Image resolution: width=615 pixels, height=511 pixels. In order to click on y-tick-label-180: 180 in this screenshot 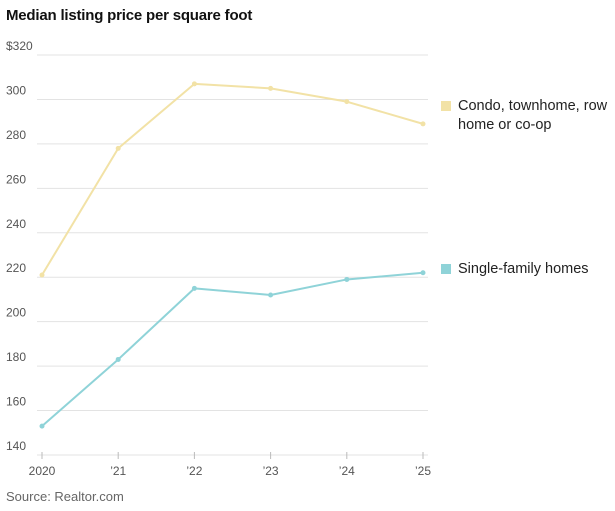, I will do `click(16, 357)`.